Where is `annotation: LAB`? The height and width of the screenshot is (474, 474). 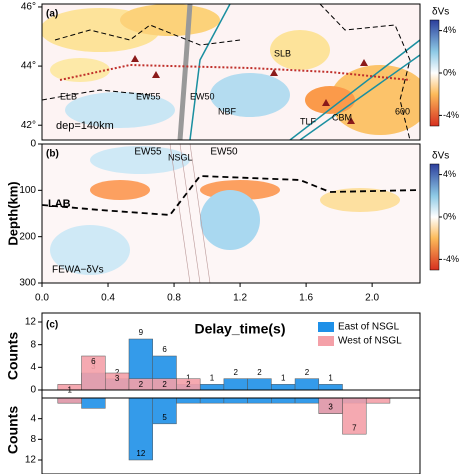
annotation: LAB is located at coordinates (59, 204).